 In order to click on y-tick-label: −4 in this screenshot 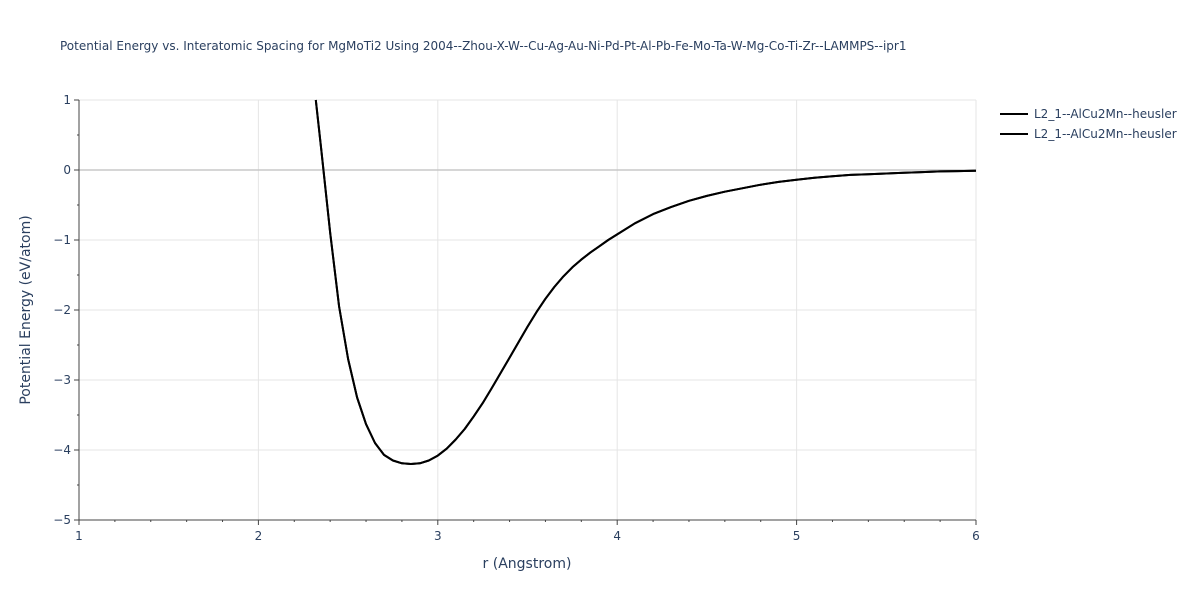, I will do `click(62, 450)`.